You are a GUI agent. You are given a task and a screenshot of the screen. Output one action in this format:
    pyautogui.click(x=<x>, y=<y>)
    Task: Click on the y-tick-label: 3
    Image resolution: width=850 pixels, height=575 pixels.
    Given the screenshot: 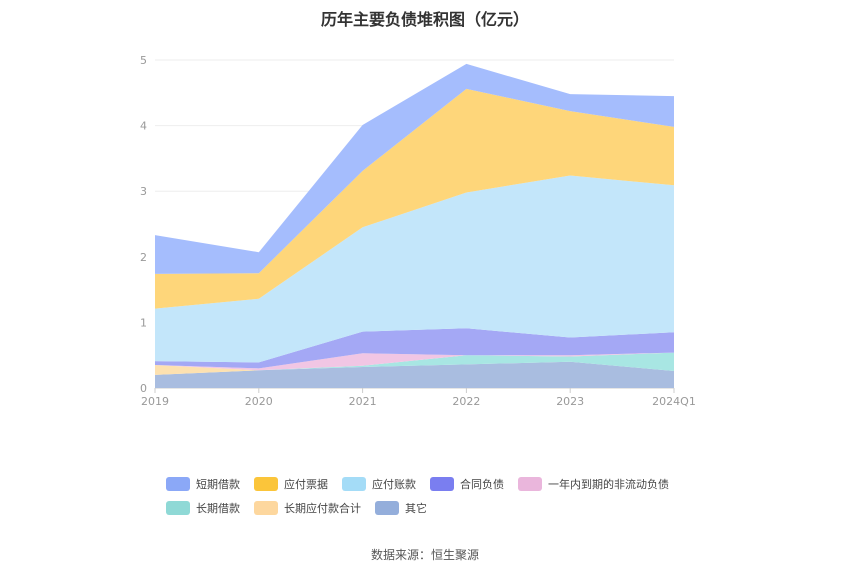 What is the action you would take?
    pyautogui.click(x=143, y=191)
    